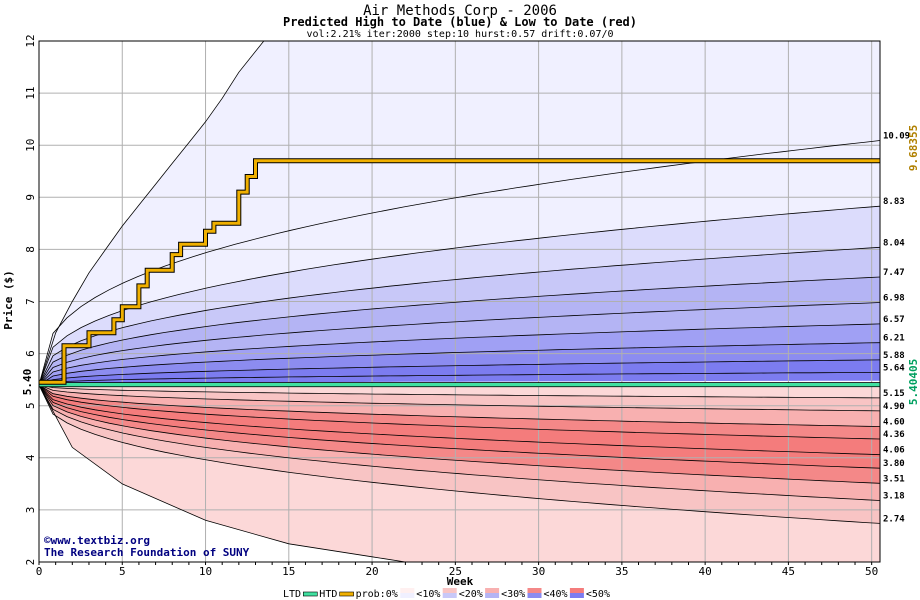  What do you see at coordinates (30, 405) in the screenshot?
I see `y-tick-label: 5` at bounding box center [30, 405].